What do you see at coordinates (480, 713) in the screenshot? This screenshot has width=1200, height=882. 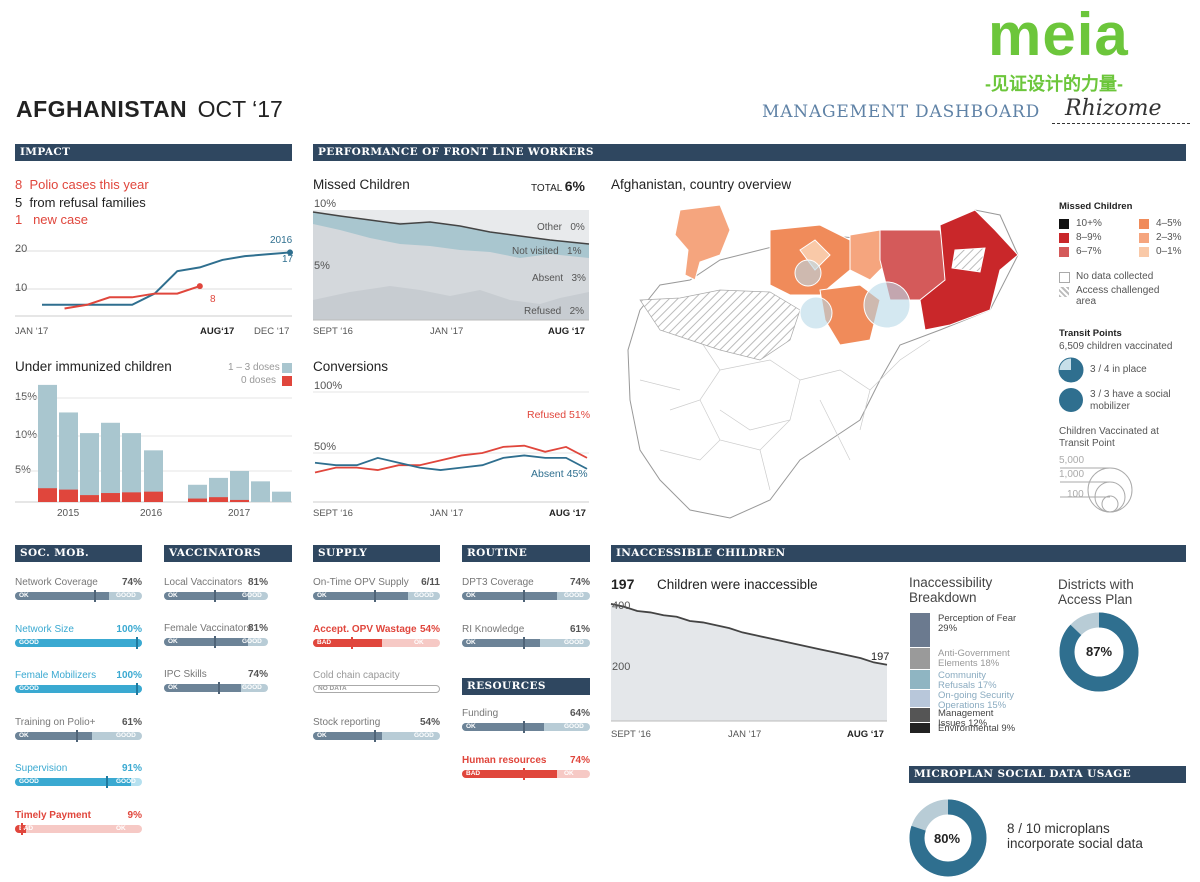 I see `kpi-label: Funding` at bounding box center [480, 713].